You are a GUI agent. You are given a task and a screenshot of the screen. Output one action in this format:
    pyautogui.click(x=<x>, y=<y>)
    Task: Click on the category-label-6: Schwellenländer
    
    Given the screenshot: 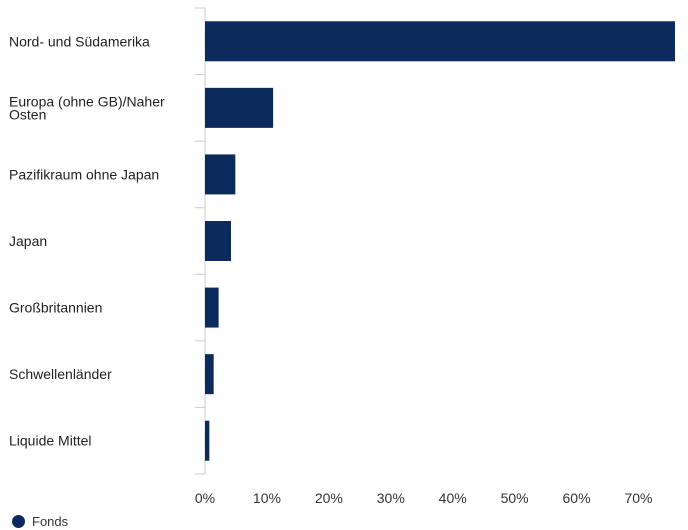 What is the action you would take?
    pyautogui.click(x=60, y=374)
    